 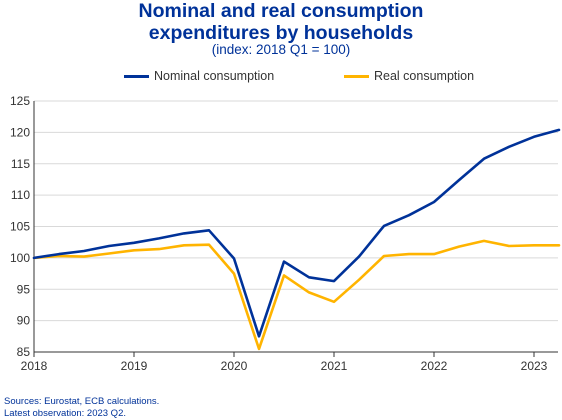 I want to click on y-tick-label: 105, so click(x=20, y=227).